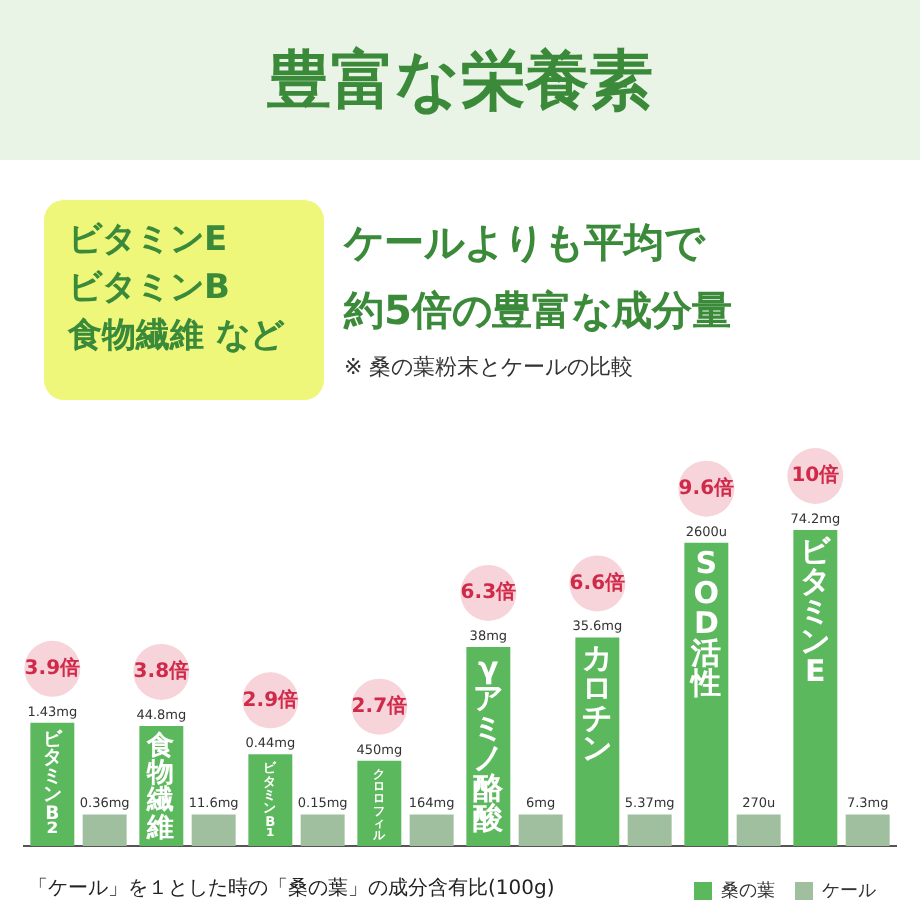 Image resolution: width=920 pixels, height=920 pixels. What do you see at coordinates (161, 671) in the screenshot?
I see `data-label: 3.8倍` at bounding box center [161, 671].